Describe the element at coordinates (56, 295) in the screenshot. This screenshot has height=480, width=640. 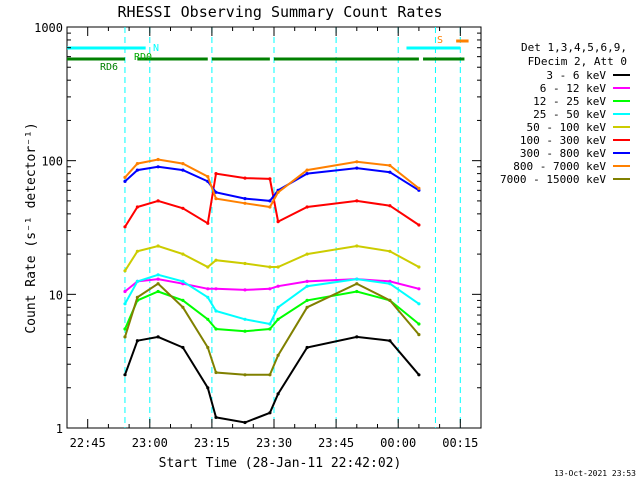
I see `y-tick-label: 10` at that location.